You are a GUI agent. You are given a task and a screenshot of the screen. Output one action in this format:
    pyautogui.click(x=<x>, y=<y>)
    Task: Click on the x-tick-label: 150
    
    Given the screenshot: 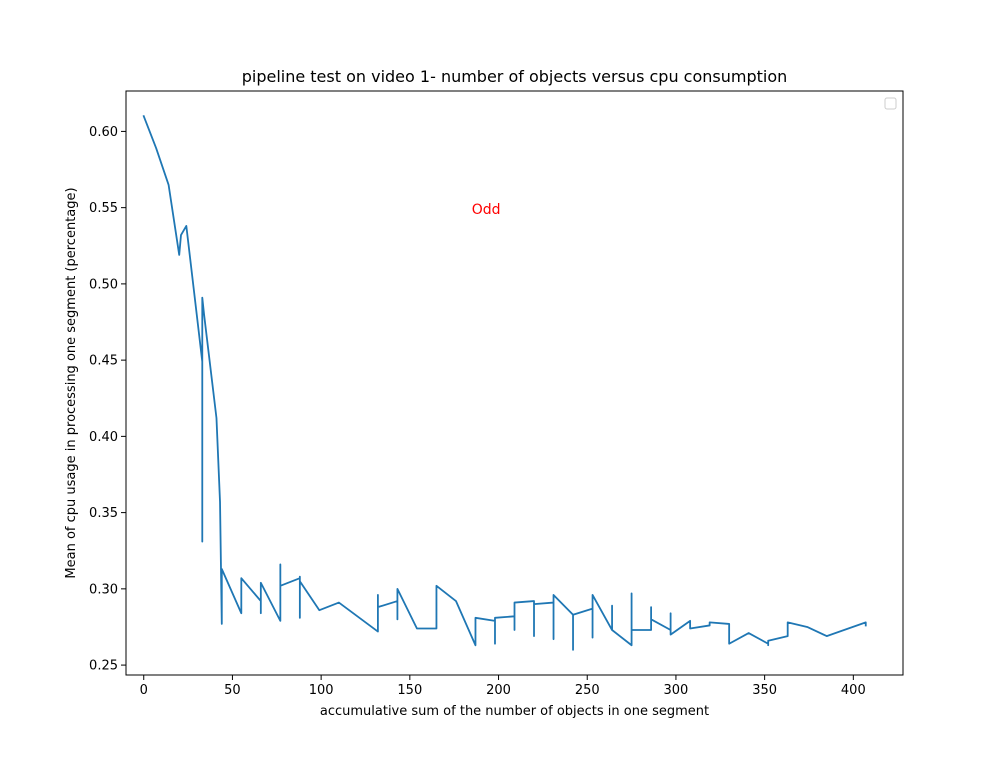 What is the action you would take?
    pyautogui.click(x=409, y=690)
    